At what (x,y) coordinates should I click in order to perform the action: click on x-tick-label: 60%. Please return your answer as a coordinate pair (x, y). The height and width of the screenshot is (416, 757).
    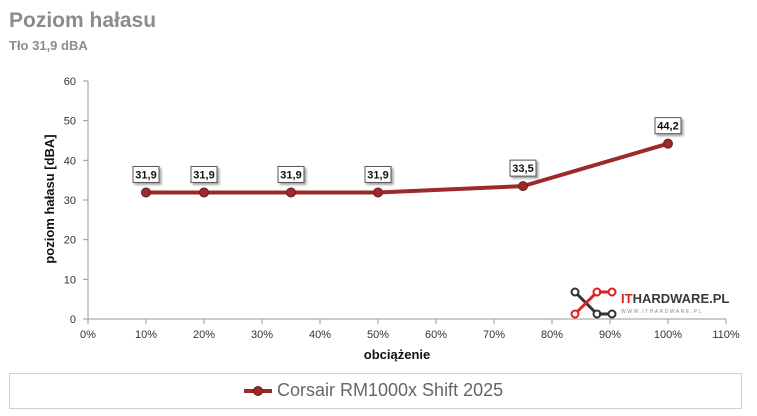
    Looking at the image, I should click on (436, 335).